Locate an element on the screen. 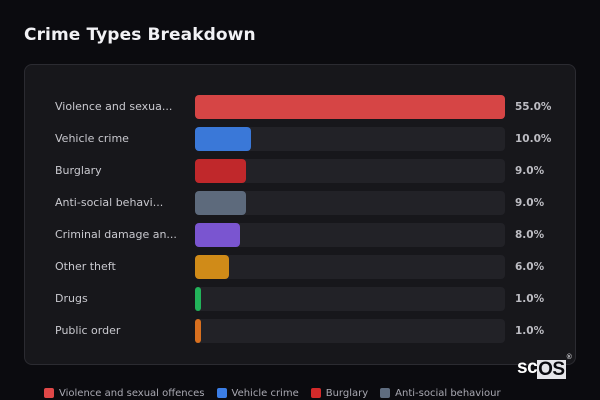  bar-row: Public order 1.0% is located at coordinates (300, 331).